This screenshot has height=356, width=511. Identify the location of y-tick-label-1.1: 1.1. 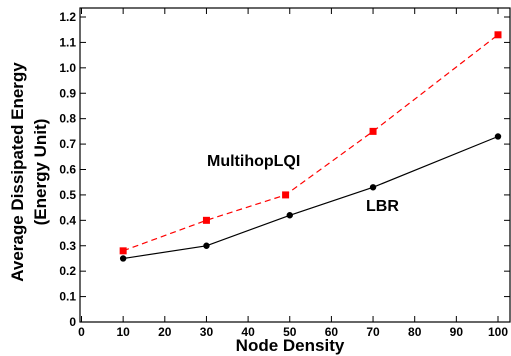
(67, 42).